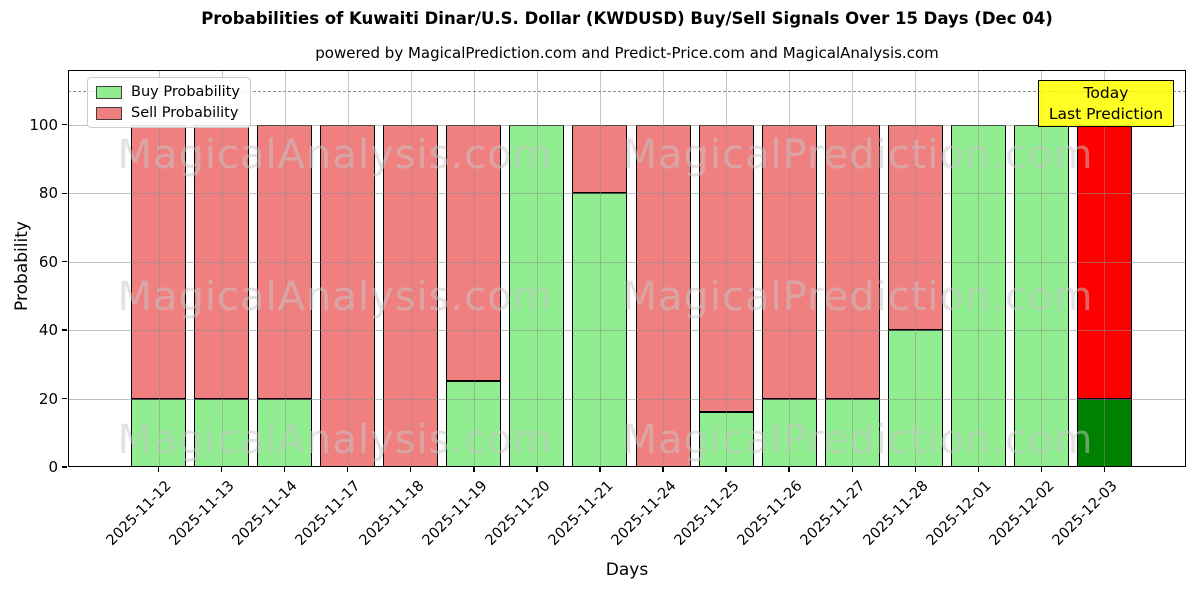  I want to click on legend-item-sell: Sell Probability, so click(168, 113).